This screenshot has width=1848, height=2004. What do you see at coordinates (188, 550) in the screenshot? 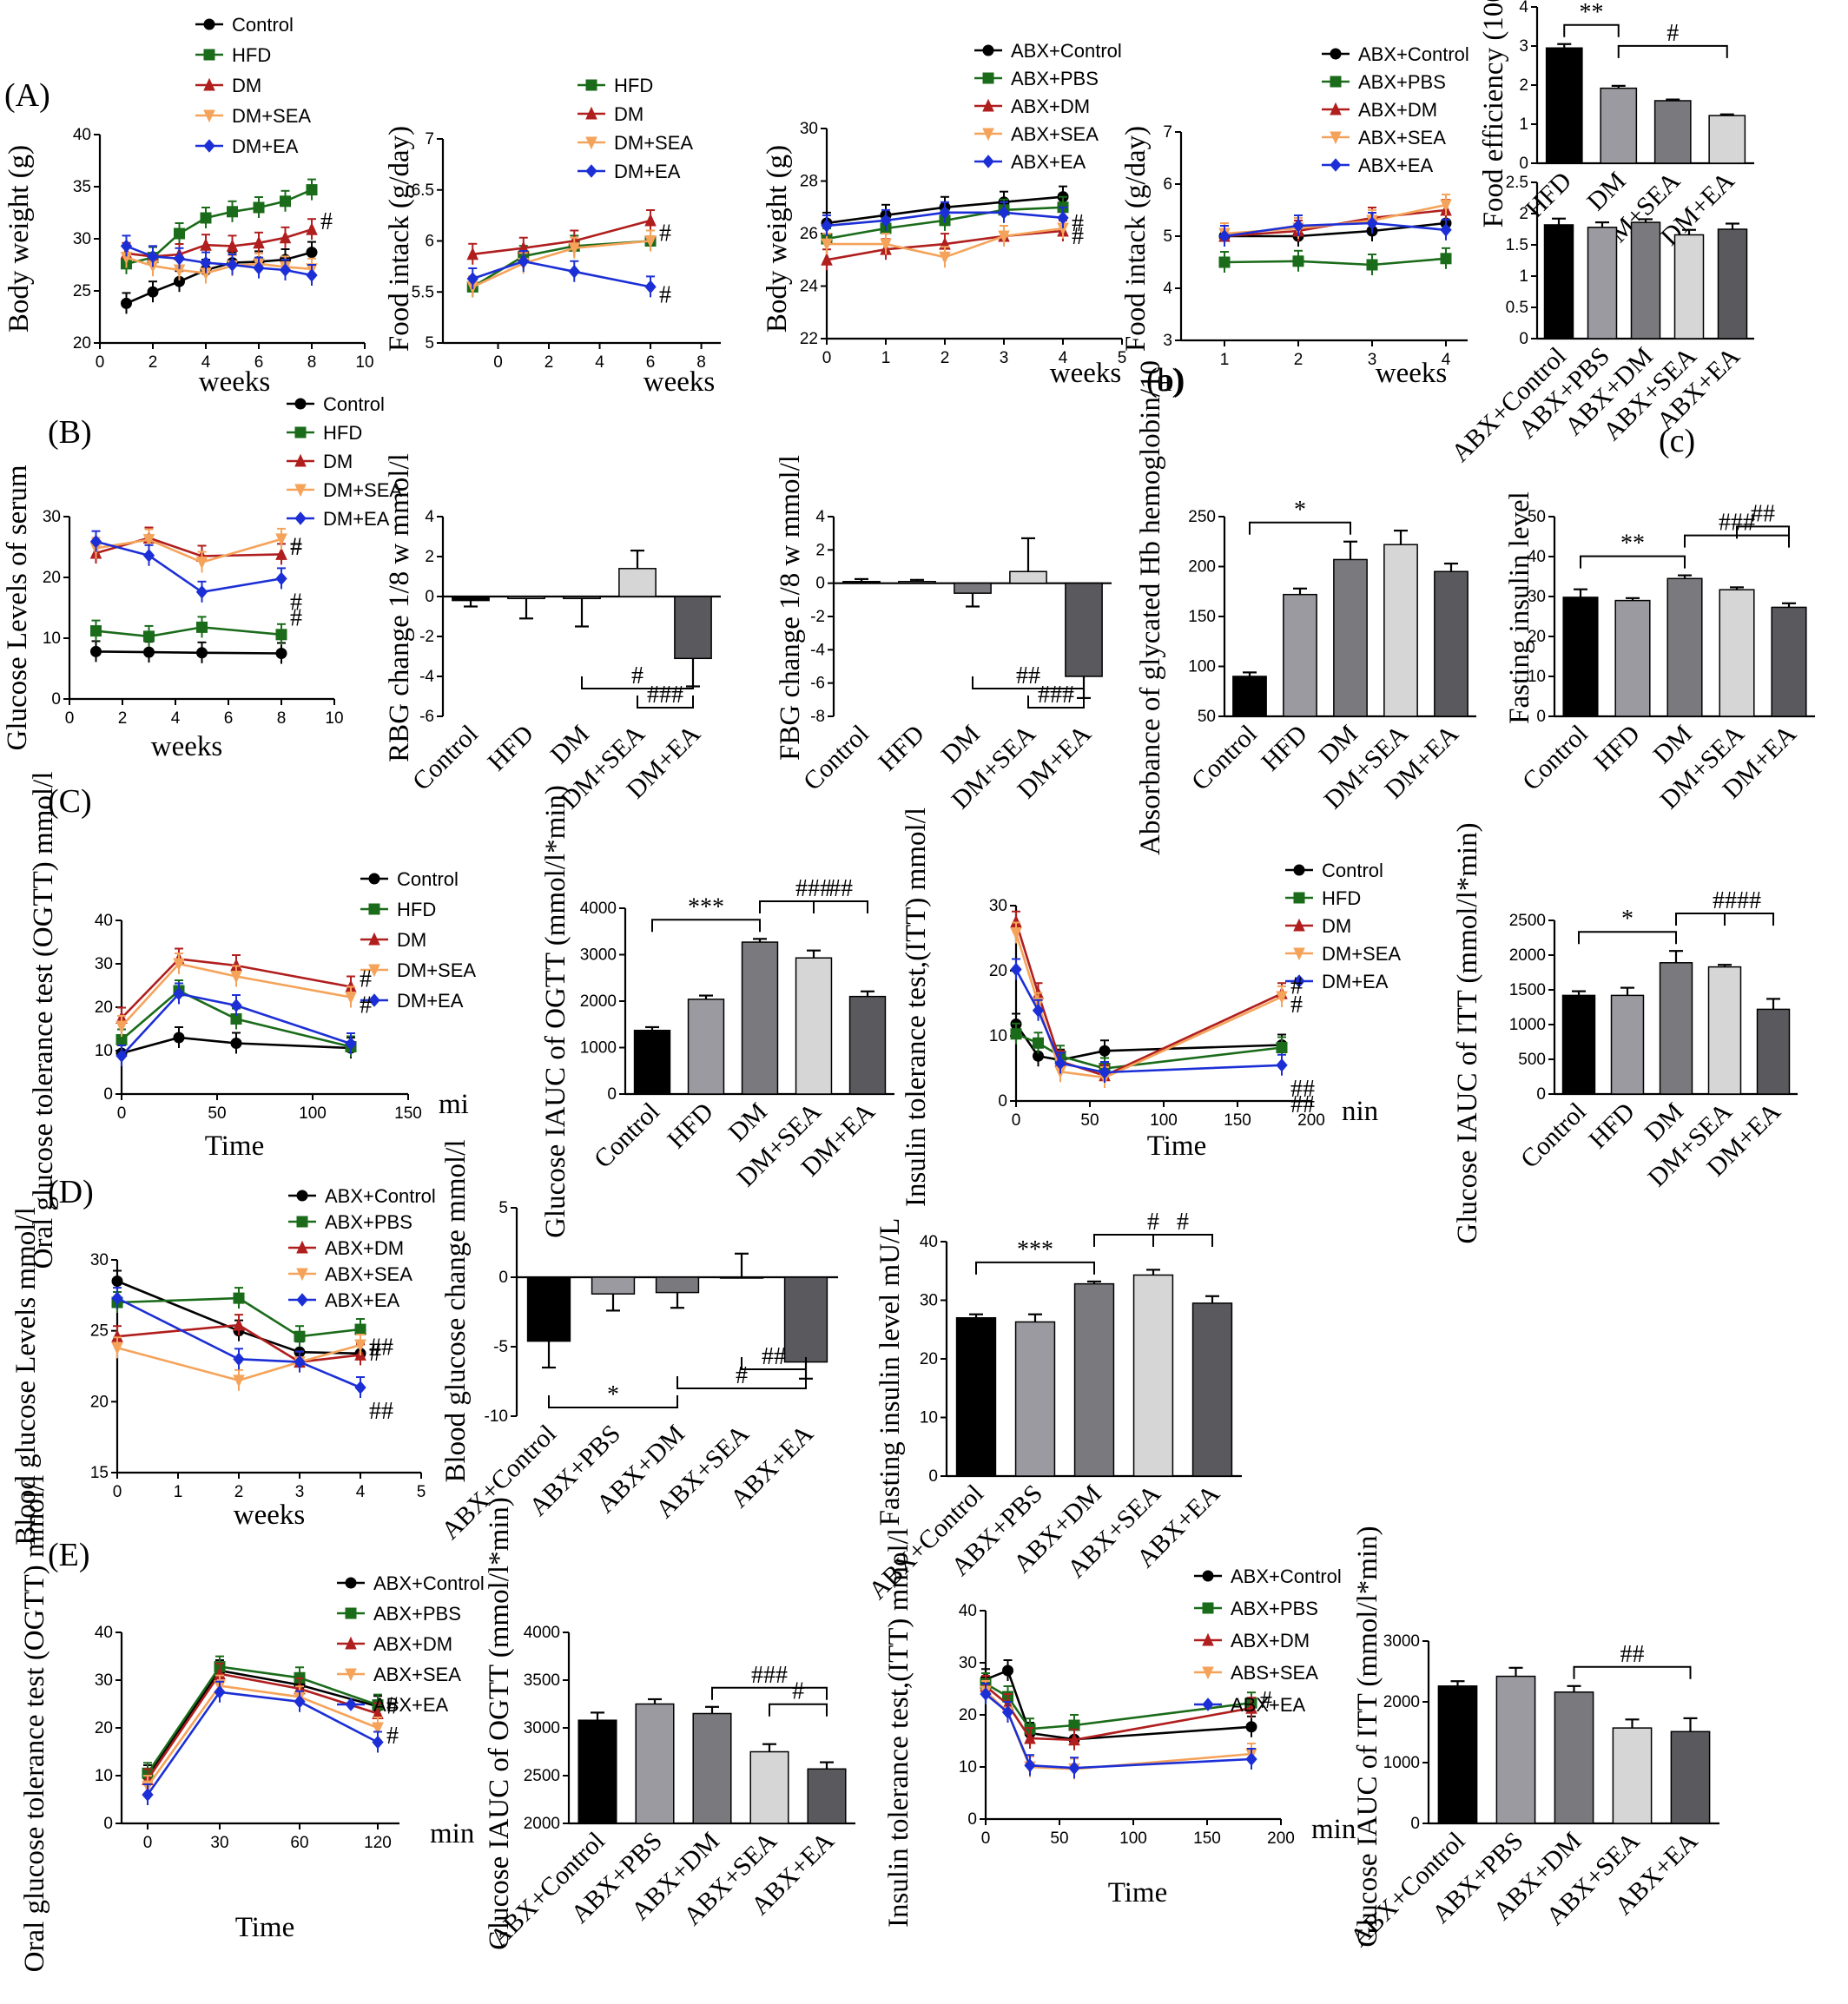
I see `series-dm-sea` at bounding box center [188, 550].